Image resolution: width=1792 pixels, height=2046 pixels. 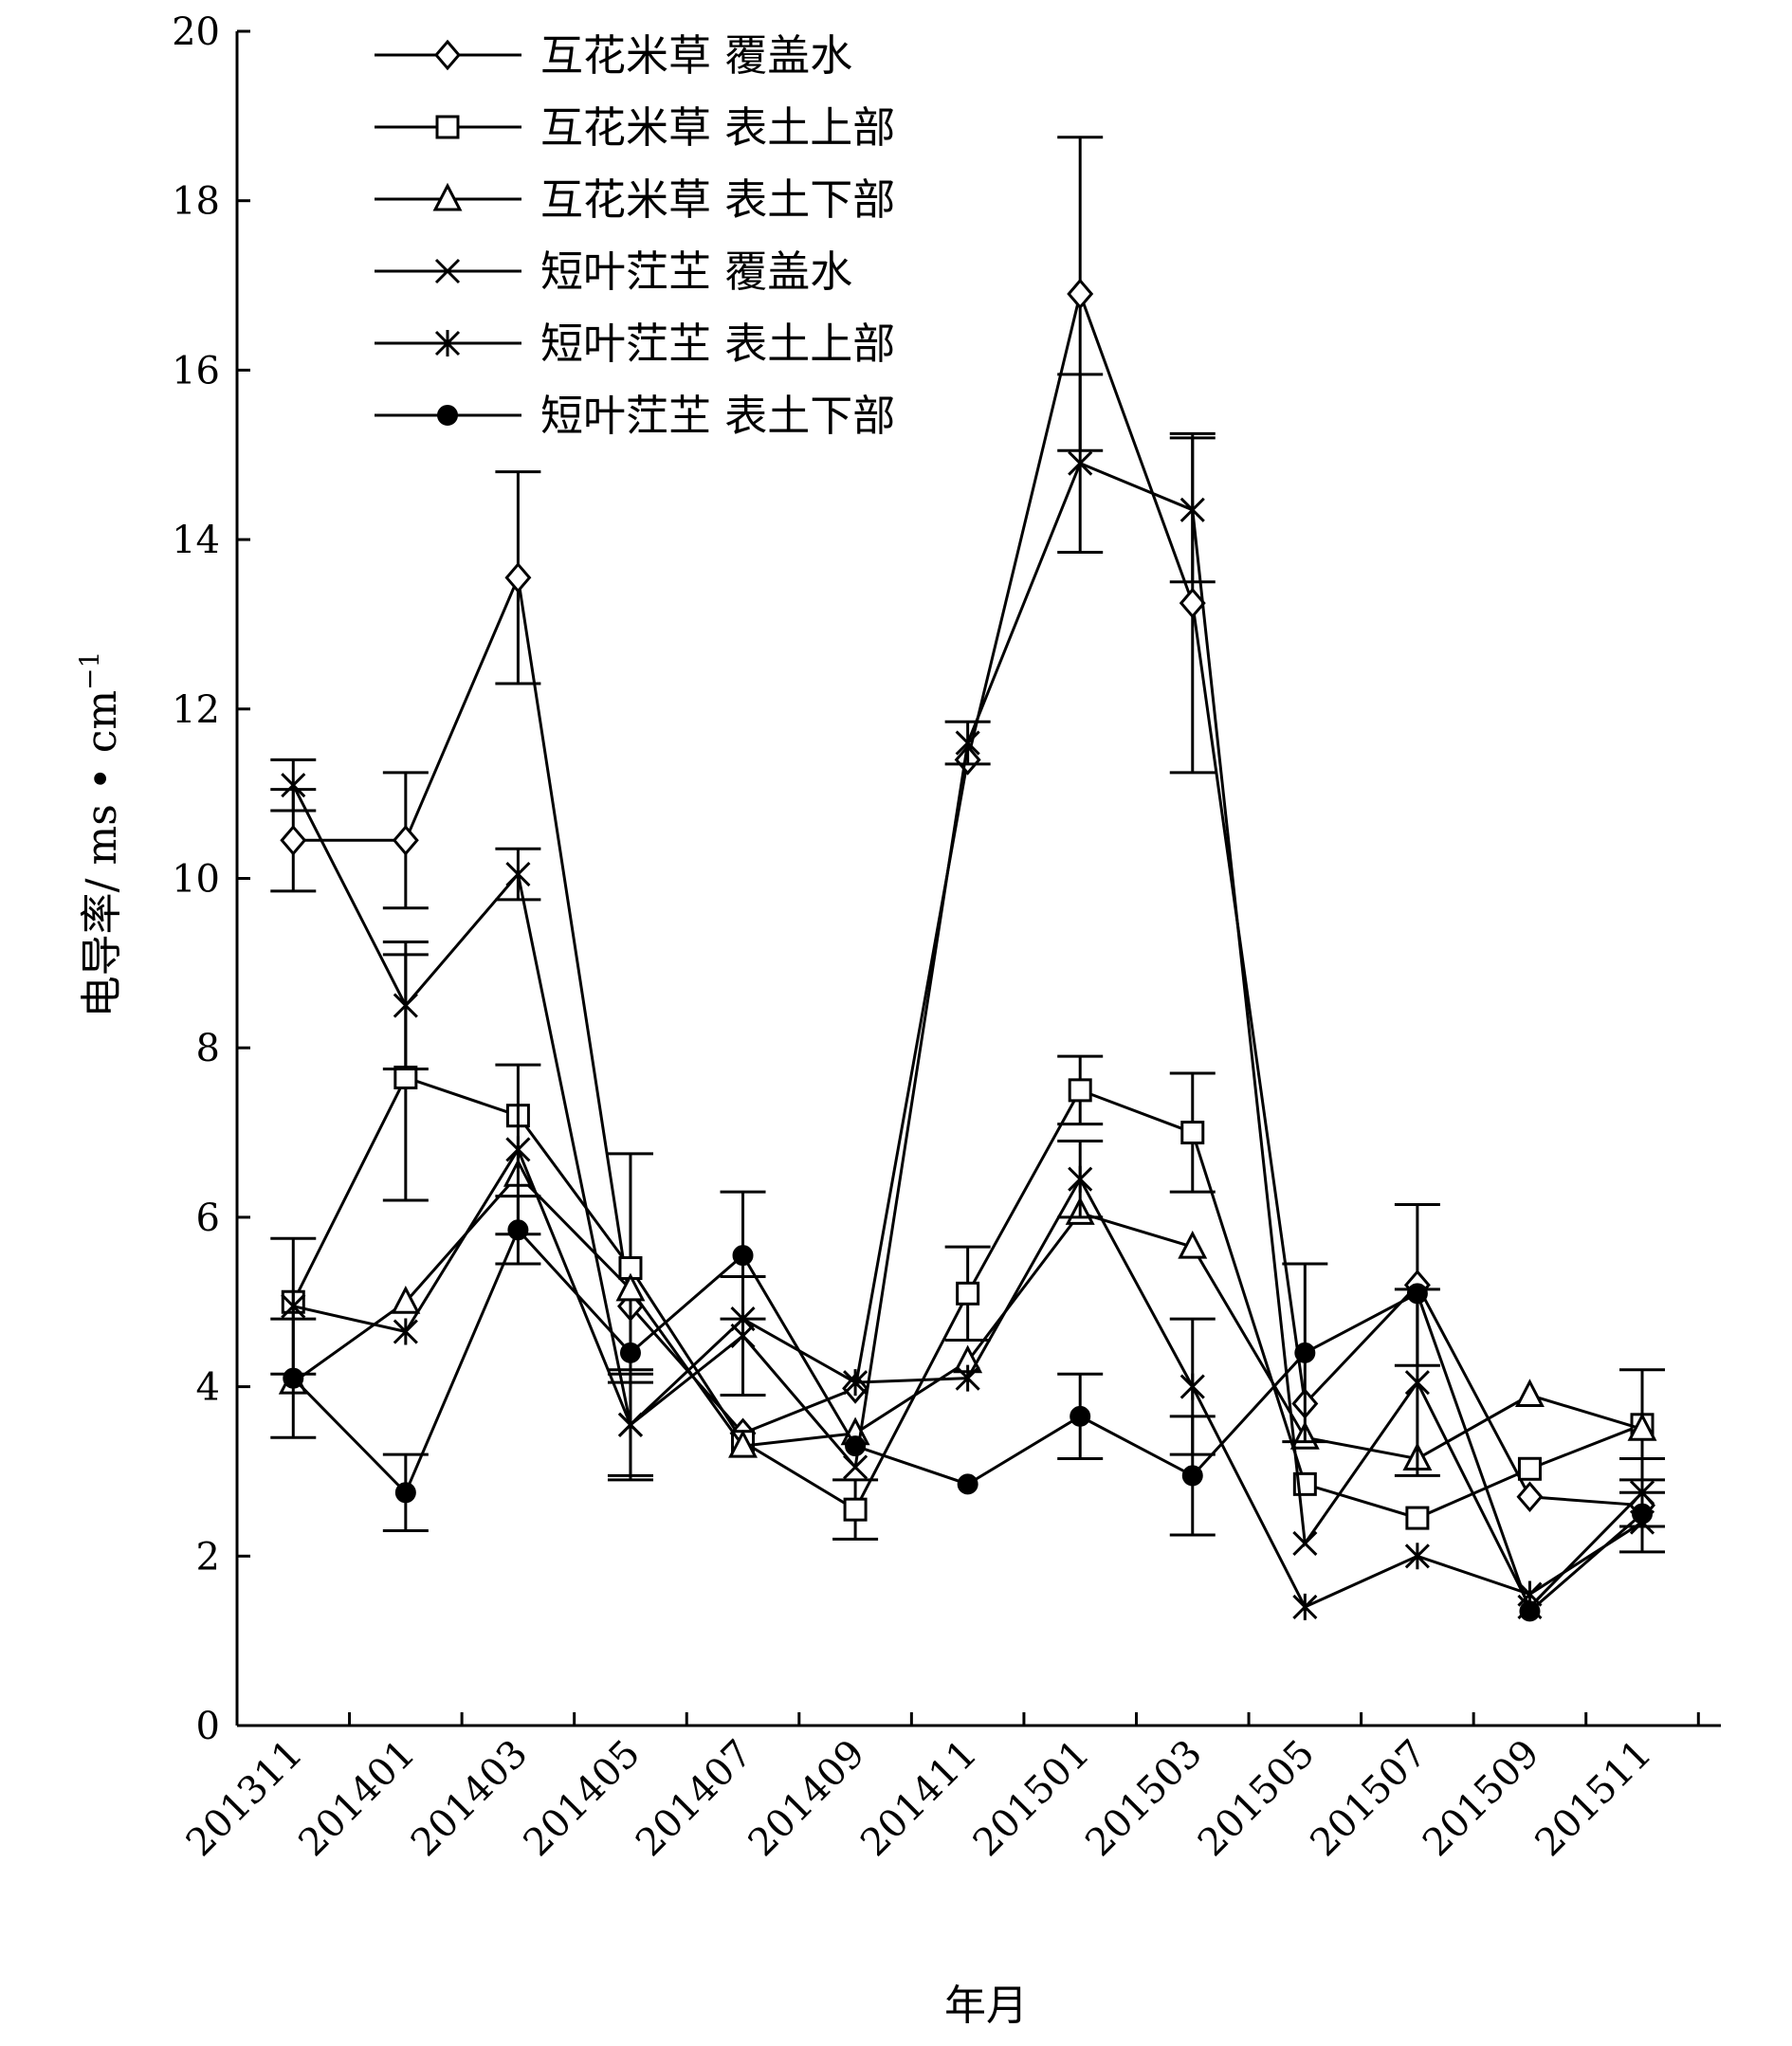 I want to click on legend-entry: 短叶茳芏 表土上部, so click(x=635, y=344).